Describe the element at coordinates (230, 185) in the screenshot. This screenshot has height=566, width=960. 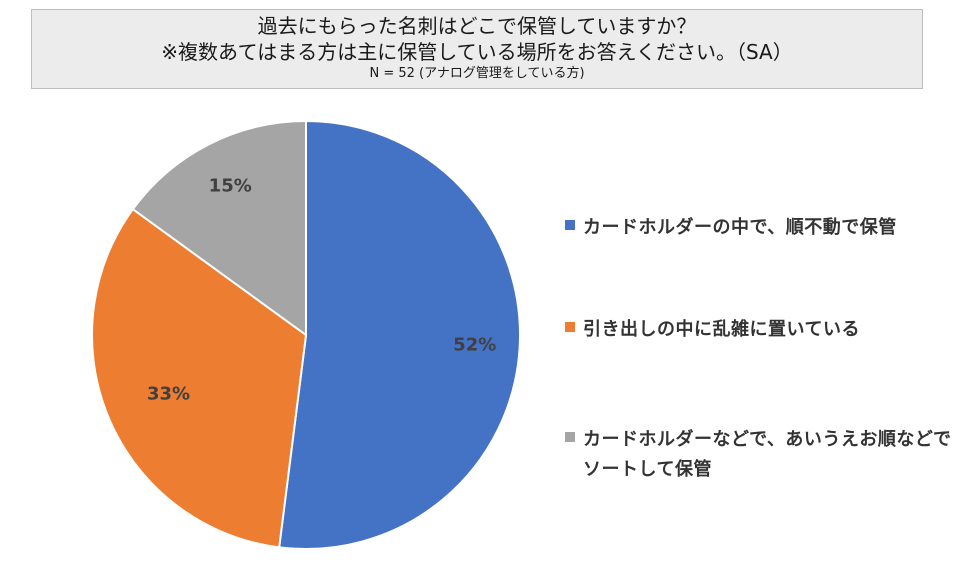
I see `data-label-2: 15%` at that location.